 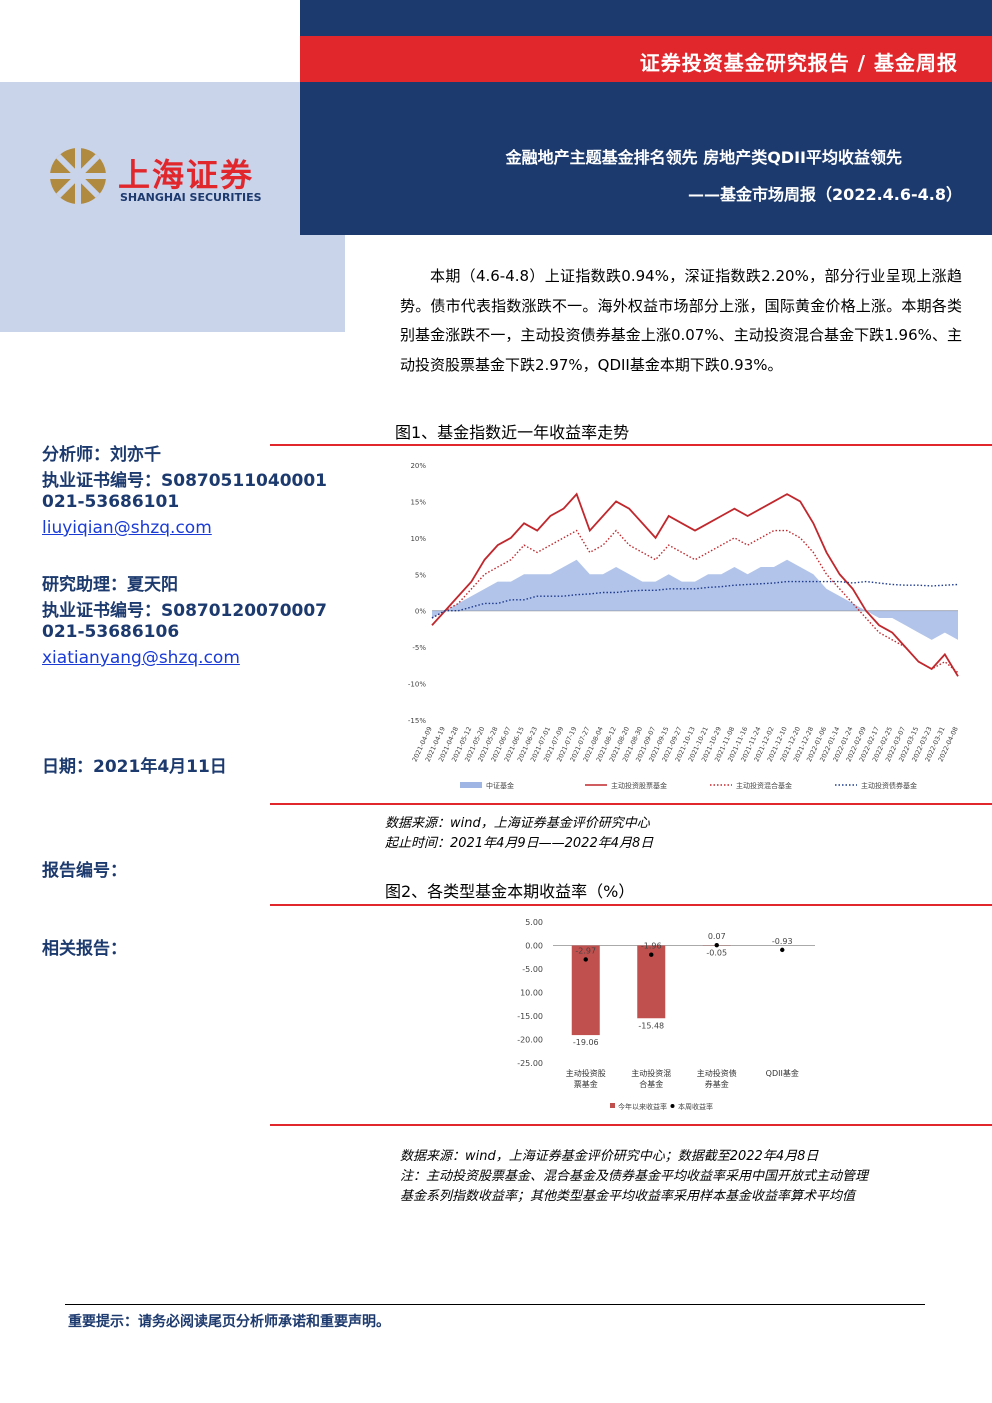 I want to click on date: 日期：2021年4月11日, so click(x=134, y=767).